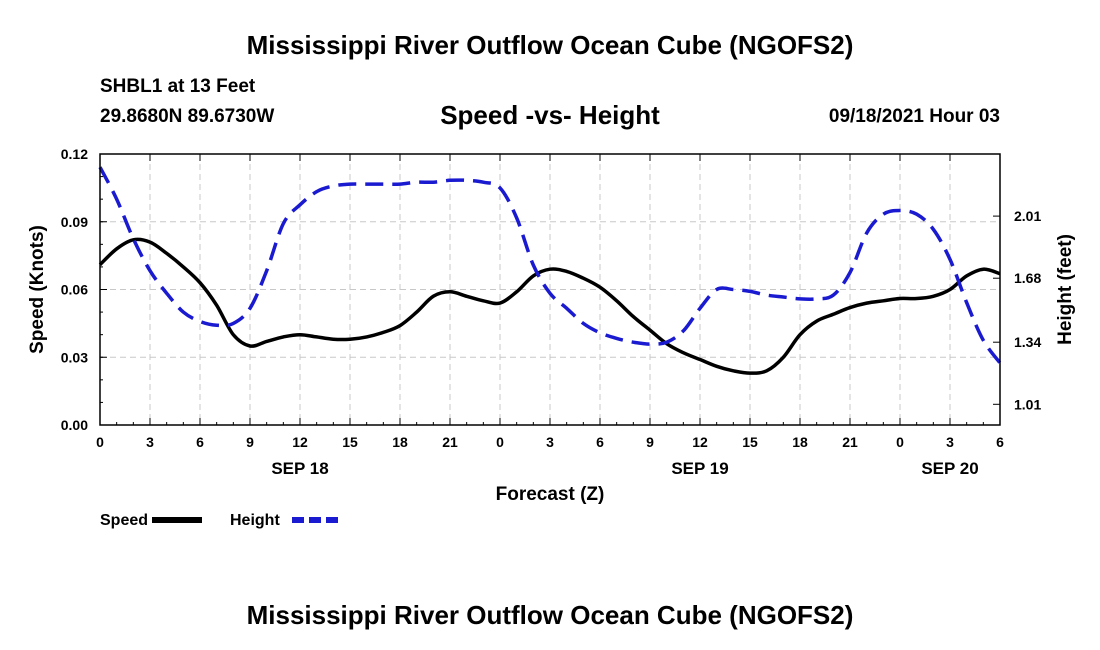  Describe the element at coordinates (74, 154) in the screenshot. I see `y-left-tick-label: 0.12` at that location.